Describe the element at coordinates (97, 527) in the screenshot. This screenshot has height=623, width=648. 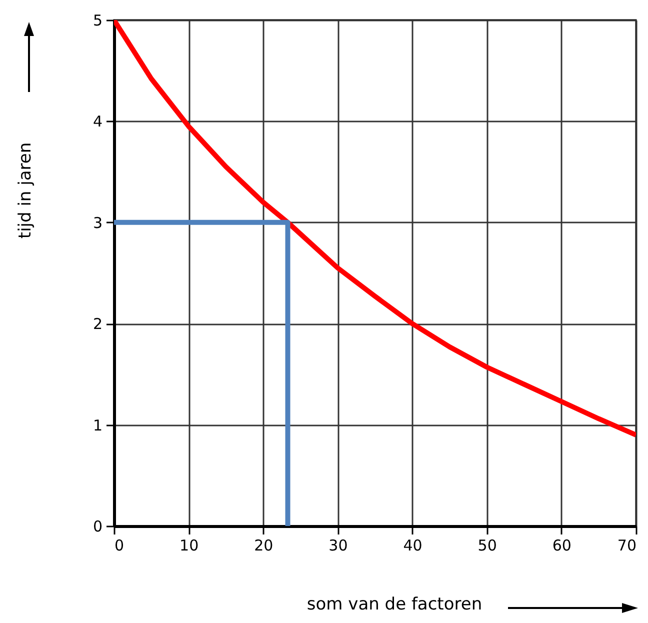
I see `y-tick-label: 0` at that location.